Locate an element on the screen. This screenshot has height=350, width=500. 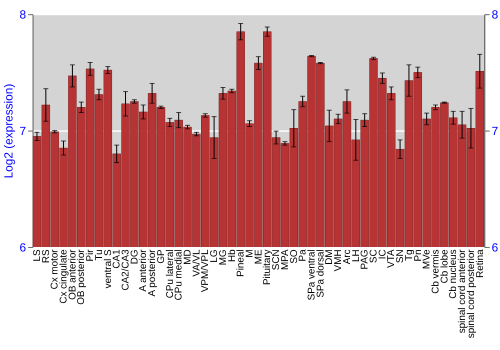
x-tick-label: spinal cord anterior is located at coordinates (462, 291).